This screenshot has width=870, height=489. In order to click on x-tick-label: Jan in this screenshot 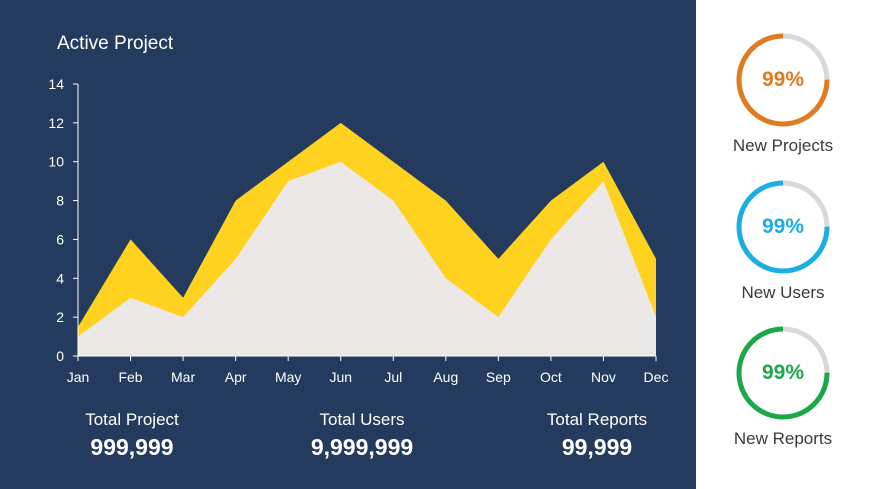, I will do `click(78, 377)`.